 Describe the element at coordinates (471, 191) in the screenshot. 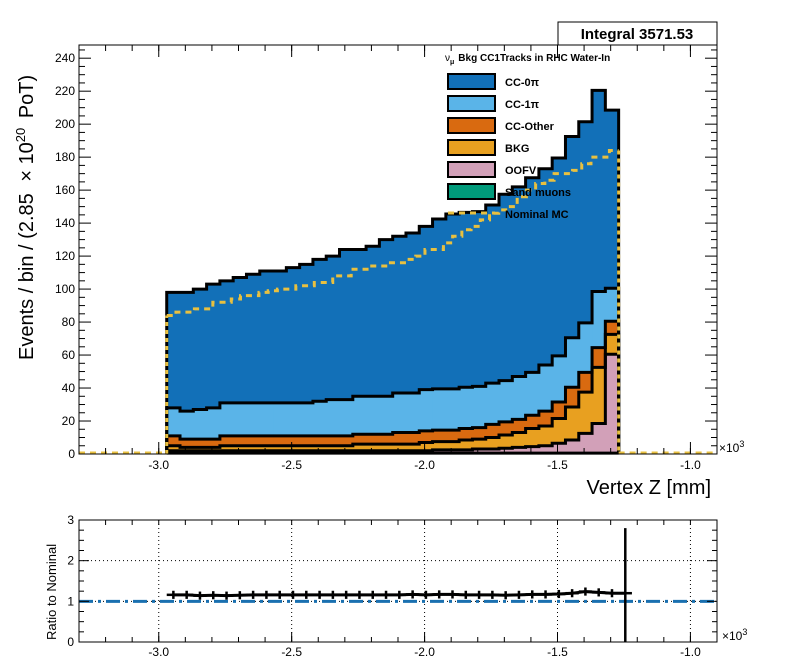

I see `legend-swatch-sand-muons` at that location.